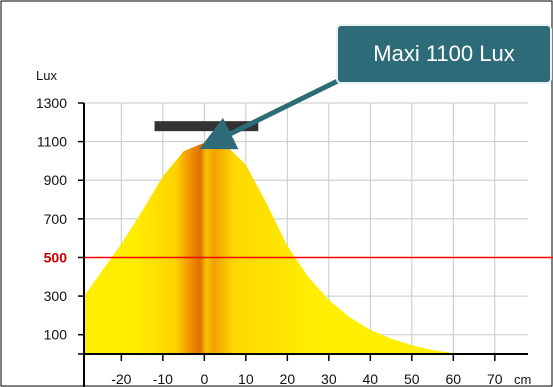  Describe the element at coordinates (52, 142) in the screenshot. I see `y-tick-label: 1100` at that location.